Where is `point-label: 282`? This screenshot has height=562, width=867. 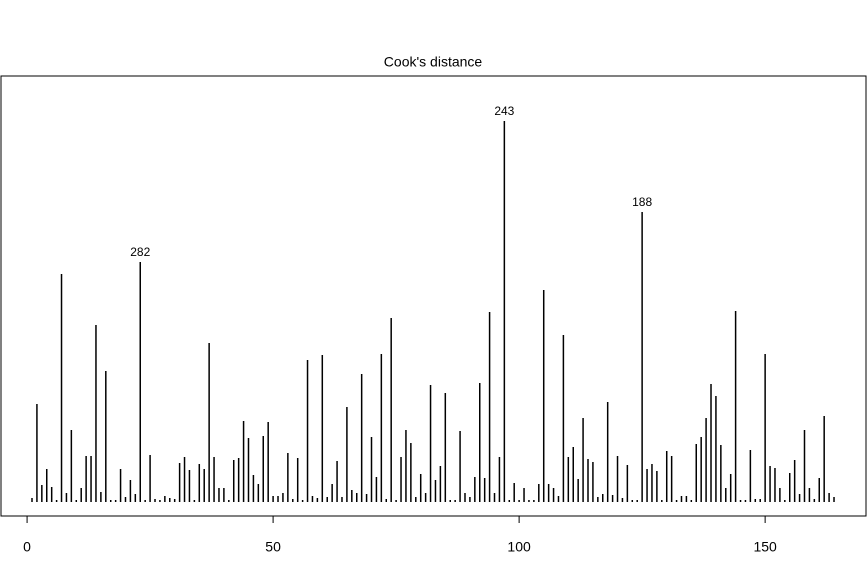 point-label: 282 is located at coordinates (140, 252).